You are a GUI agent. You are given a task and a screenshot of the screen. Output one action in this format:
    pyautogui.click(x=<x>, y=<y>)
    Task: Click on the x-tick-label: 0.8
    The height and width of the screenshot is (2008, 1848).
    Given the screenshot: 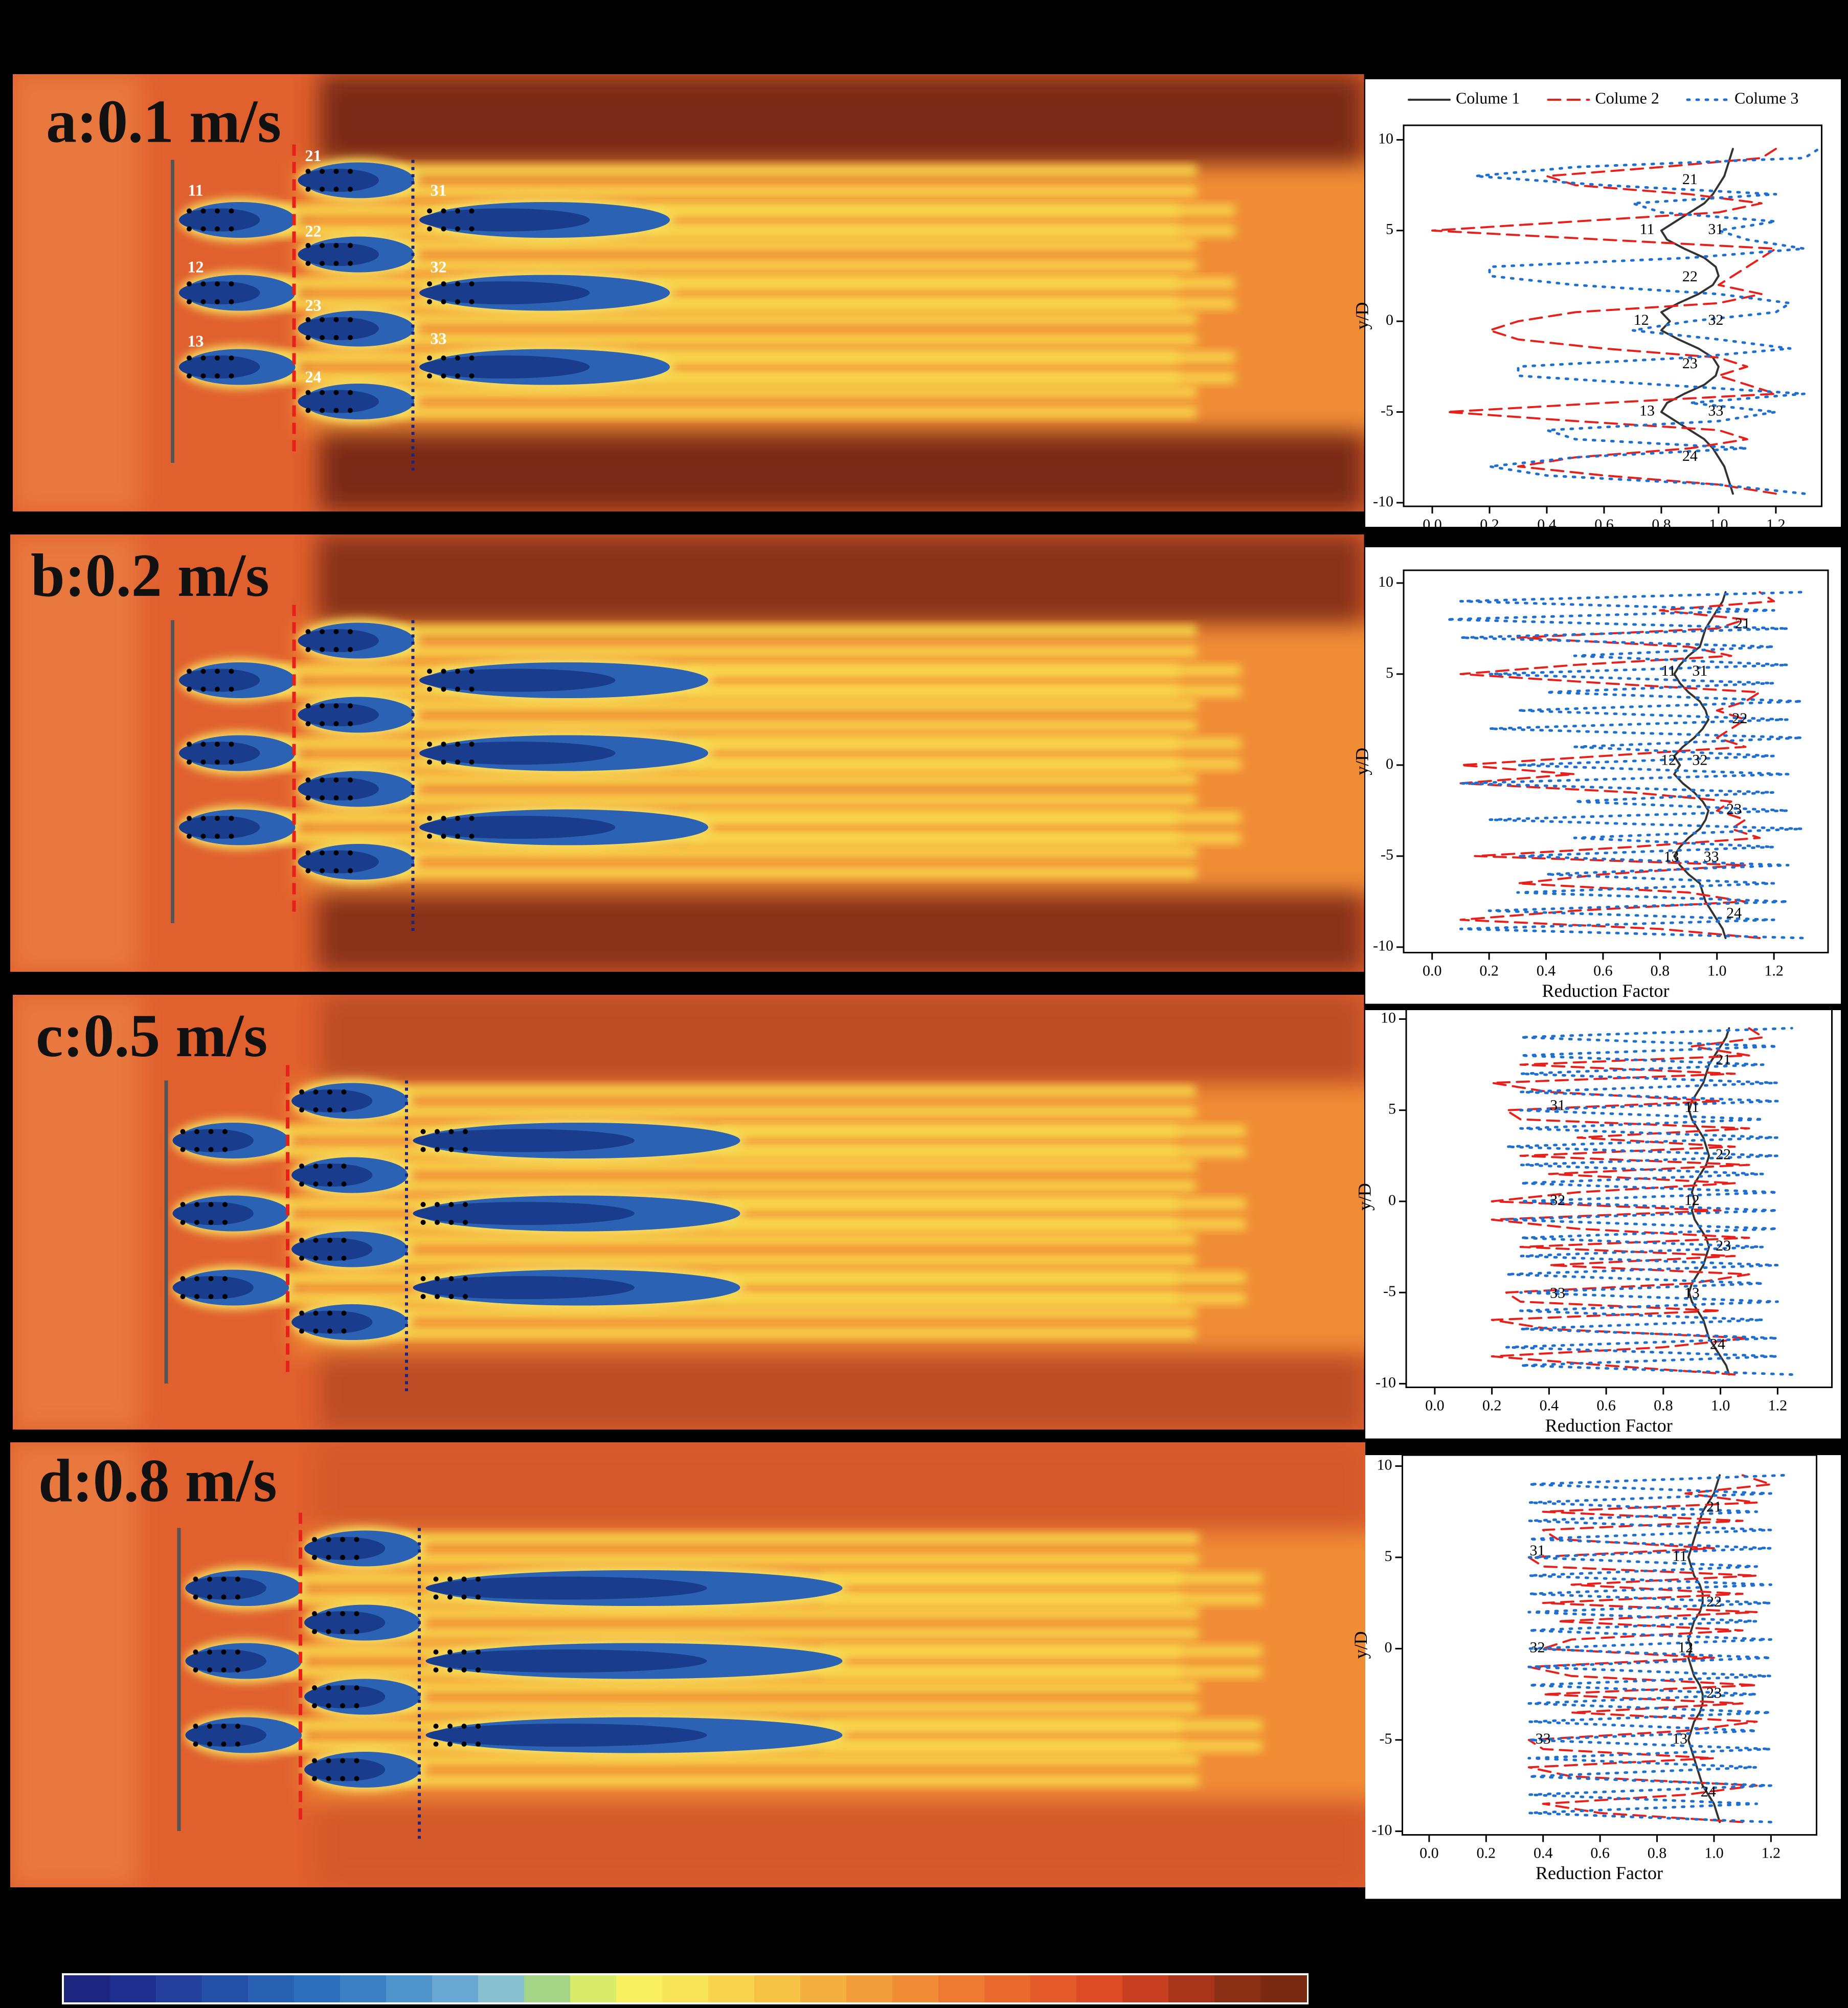 What is the action you would take?
    pyautogui.click(x=1661, y=524)
    